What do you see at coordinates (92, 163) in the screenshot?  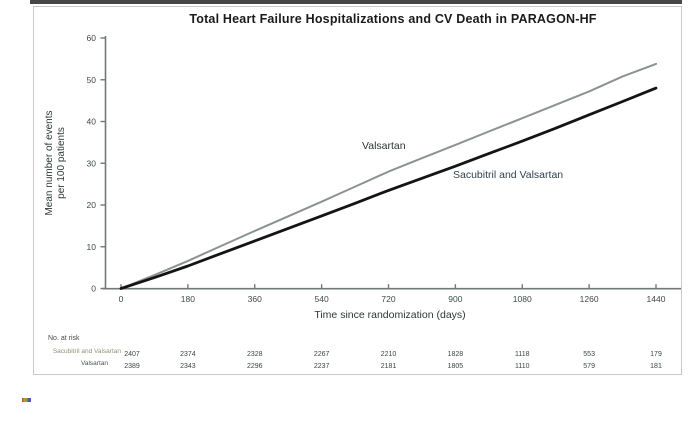 I see `y-tick-label: 30` at bounding box center [92, 163].